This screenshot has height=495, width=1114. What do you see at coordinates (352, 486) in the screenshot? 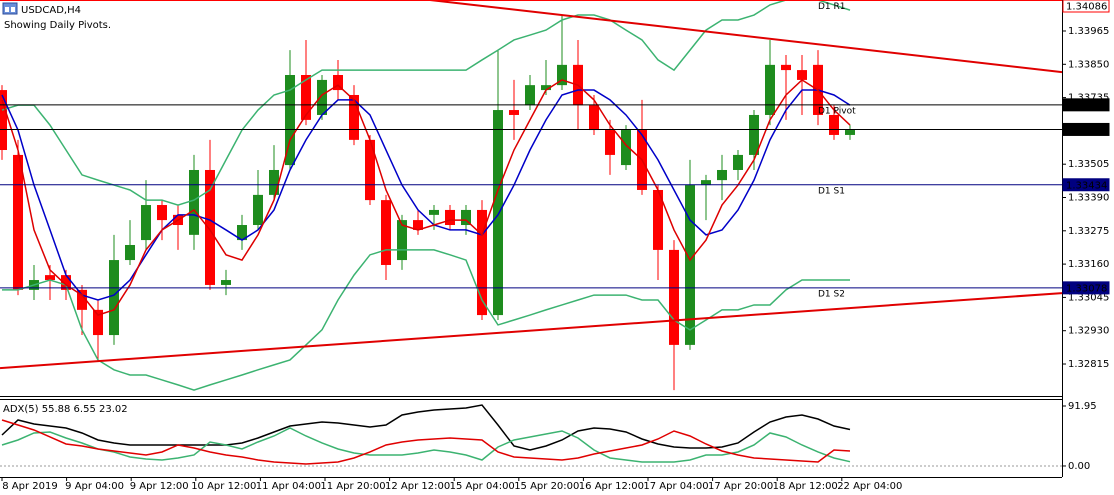
I see `x-tick-label: 11 Apr 20:00` at bounding box center [352, 486].